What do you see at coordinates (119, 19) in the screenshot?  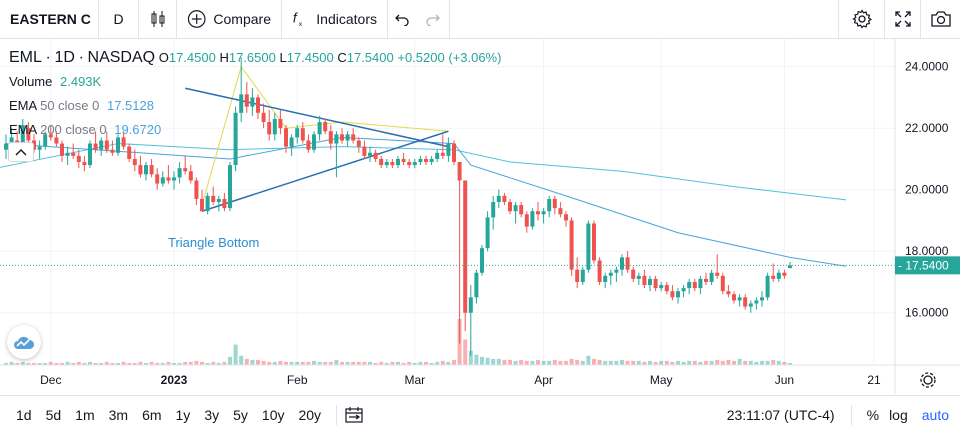 I see `interval-button: D` at bounding box center [119, 19].